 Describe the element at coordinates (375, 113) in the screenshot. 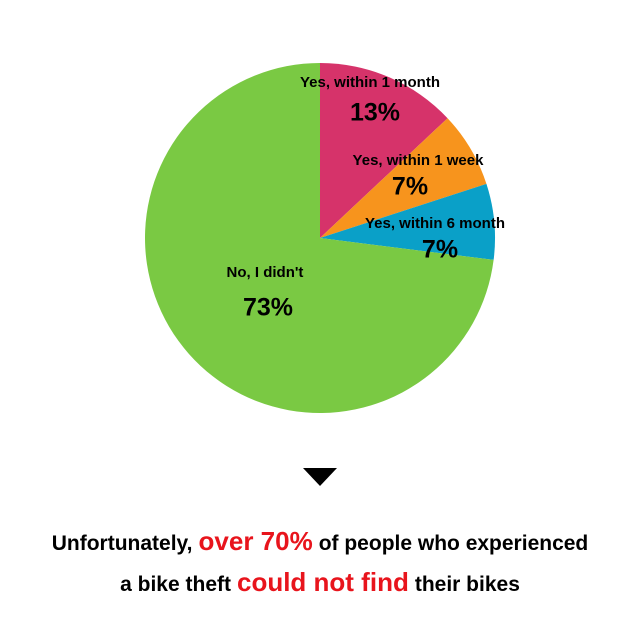

I see `slice-value-label: 13%` at that location.